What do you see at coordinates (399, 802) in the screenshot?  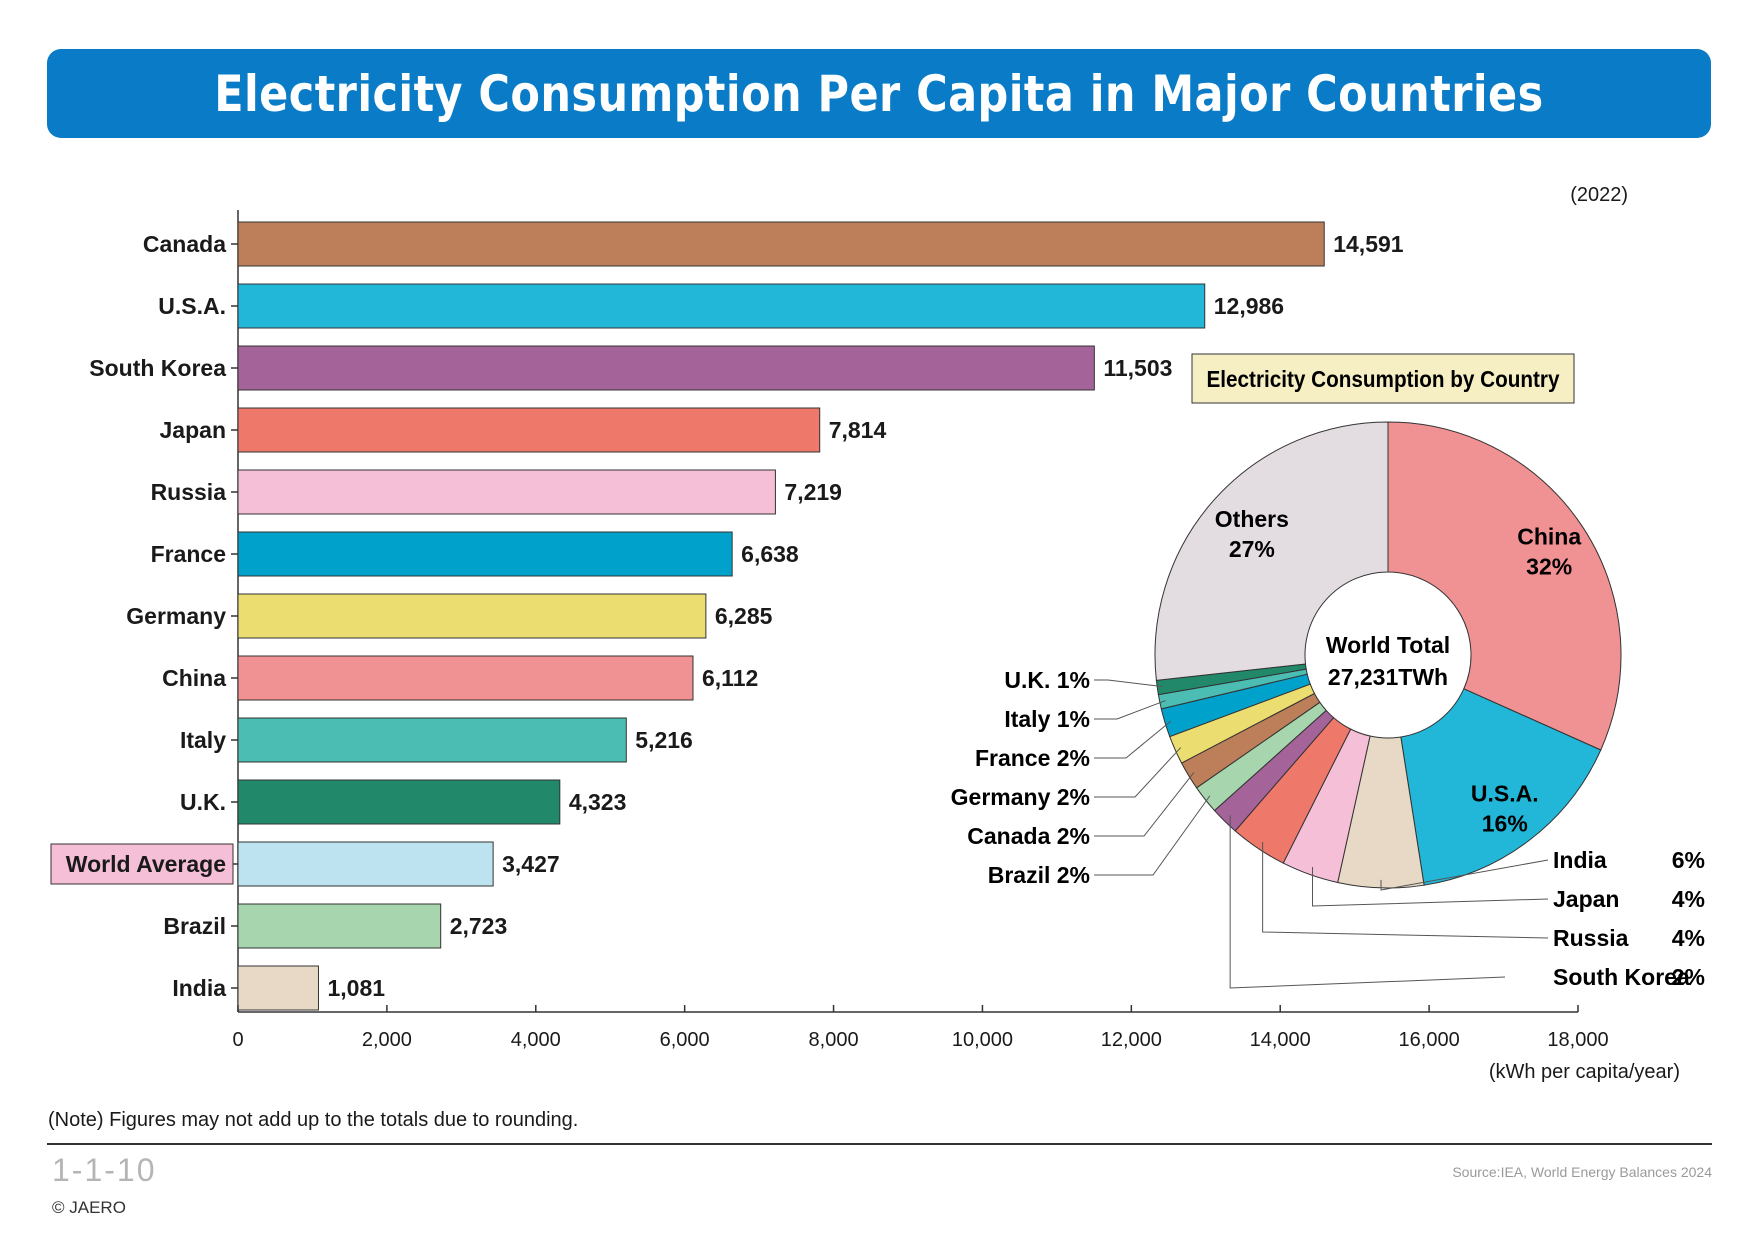 I see `bar-u-k` at bounding box center [399, 802].